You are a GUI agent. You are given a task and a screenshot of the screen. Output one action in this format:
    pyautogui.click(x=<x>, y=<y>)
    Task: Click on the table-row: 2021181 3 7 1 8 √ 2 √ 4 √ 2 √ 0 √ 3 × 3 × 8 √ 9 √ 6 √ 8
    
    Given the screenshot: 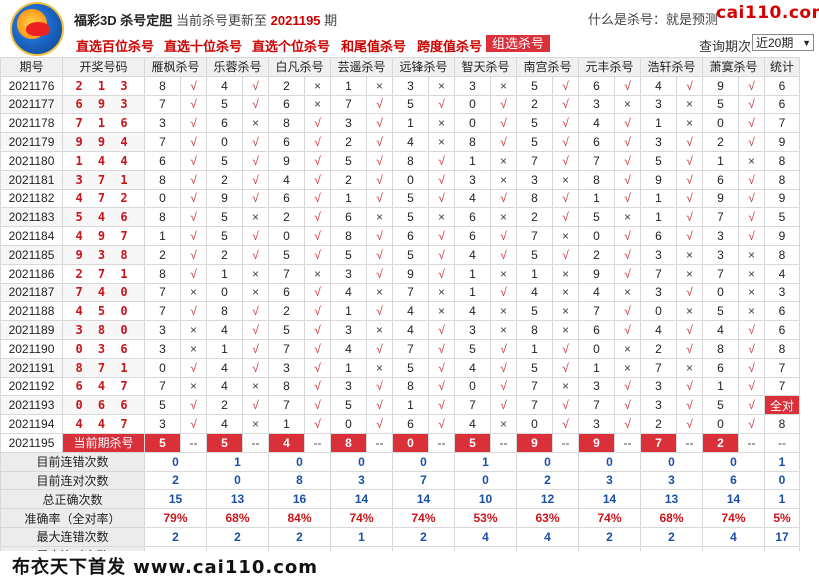 What is the action you would take?
    pyautogui.click(x=400, y=179)
    